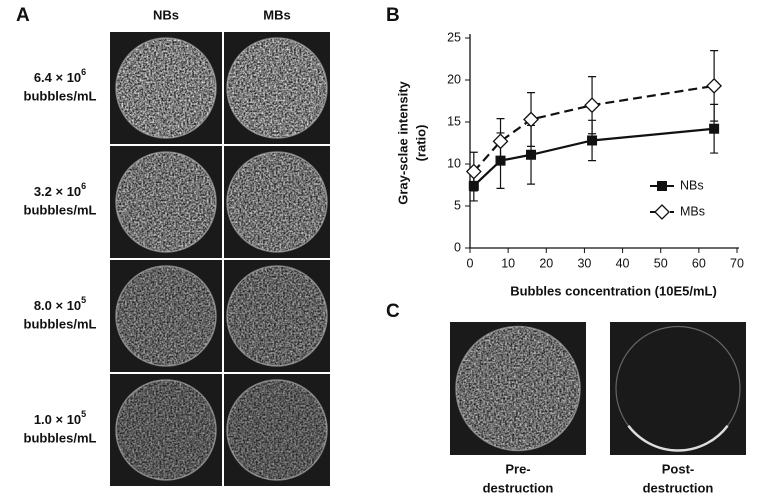 The height and width of the screenshot is (501, 757). What do you see at coordinates (678, 438) in the screenshot?
I see `ring` at bounding box center [678, 438].